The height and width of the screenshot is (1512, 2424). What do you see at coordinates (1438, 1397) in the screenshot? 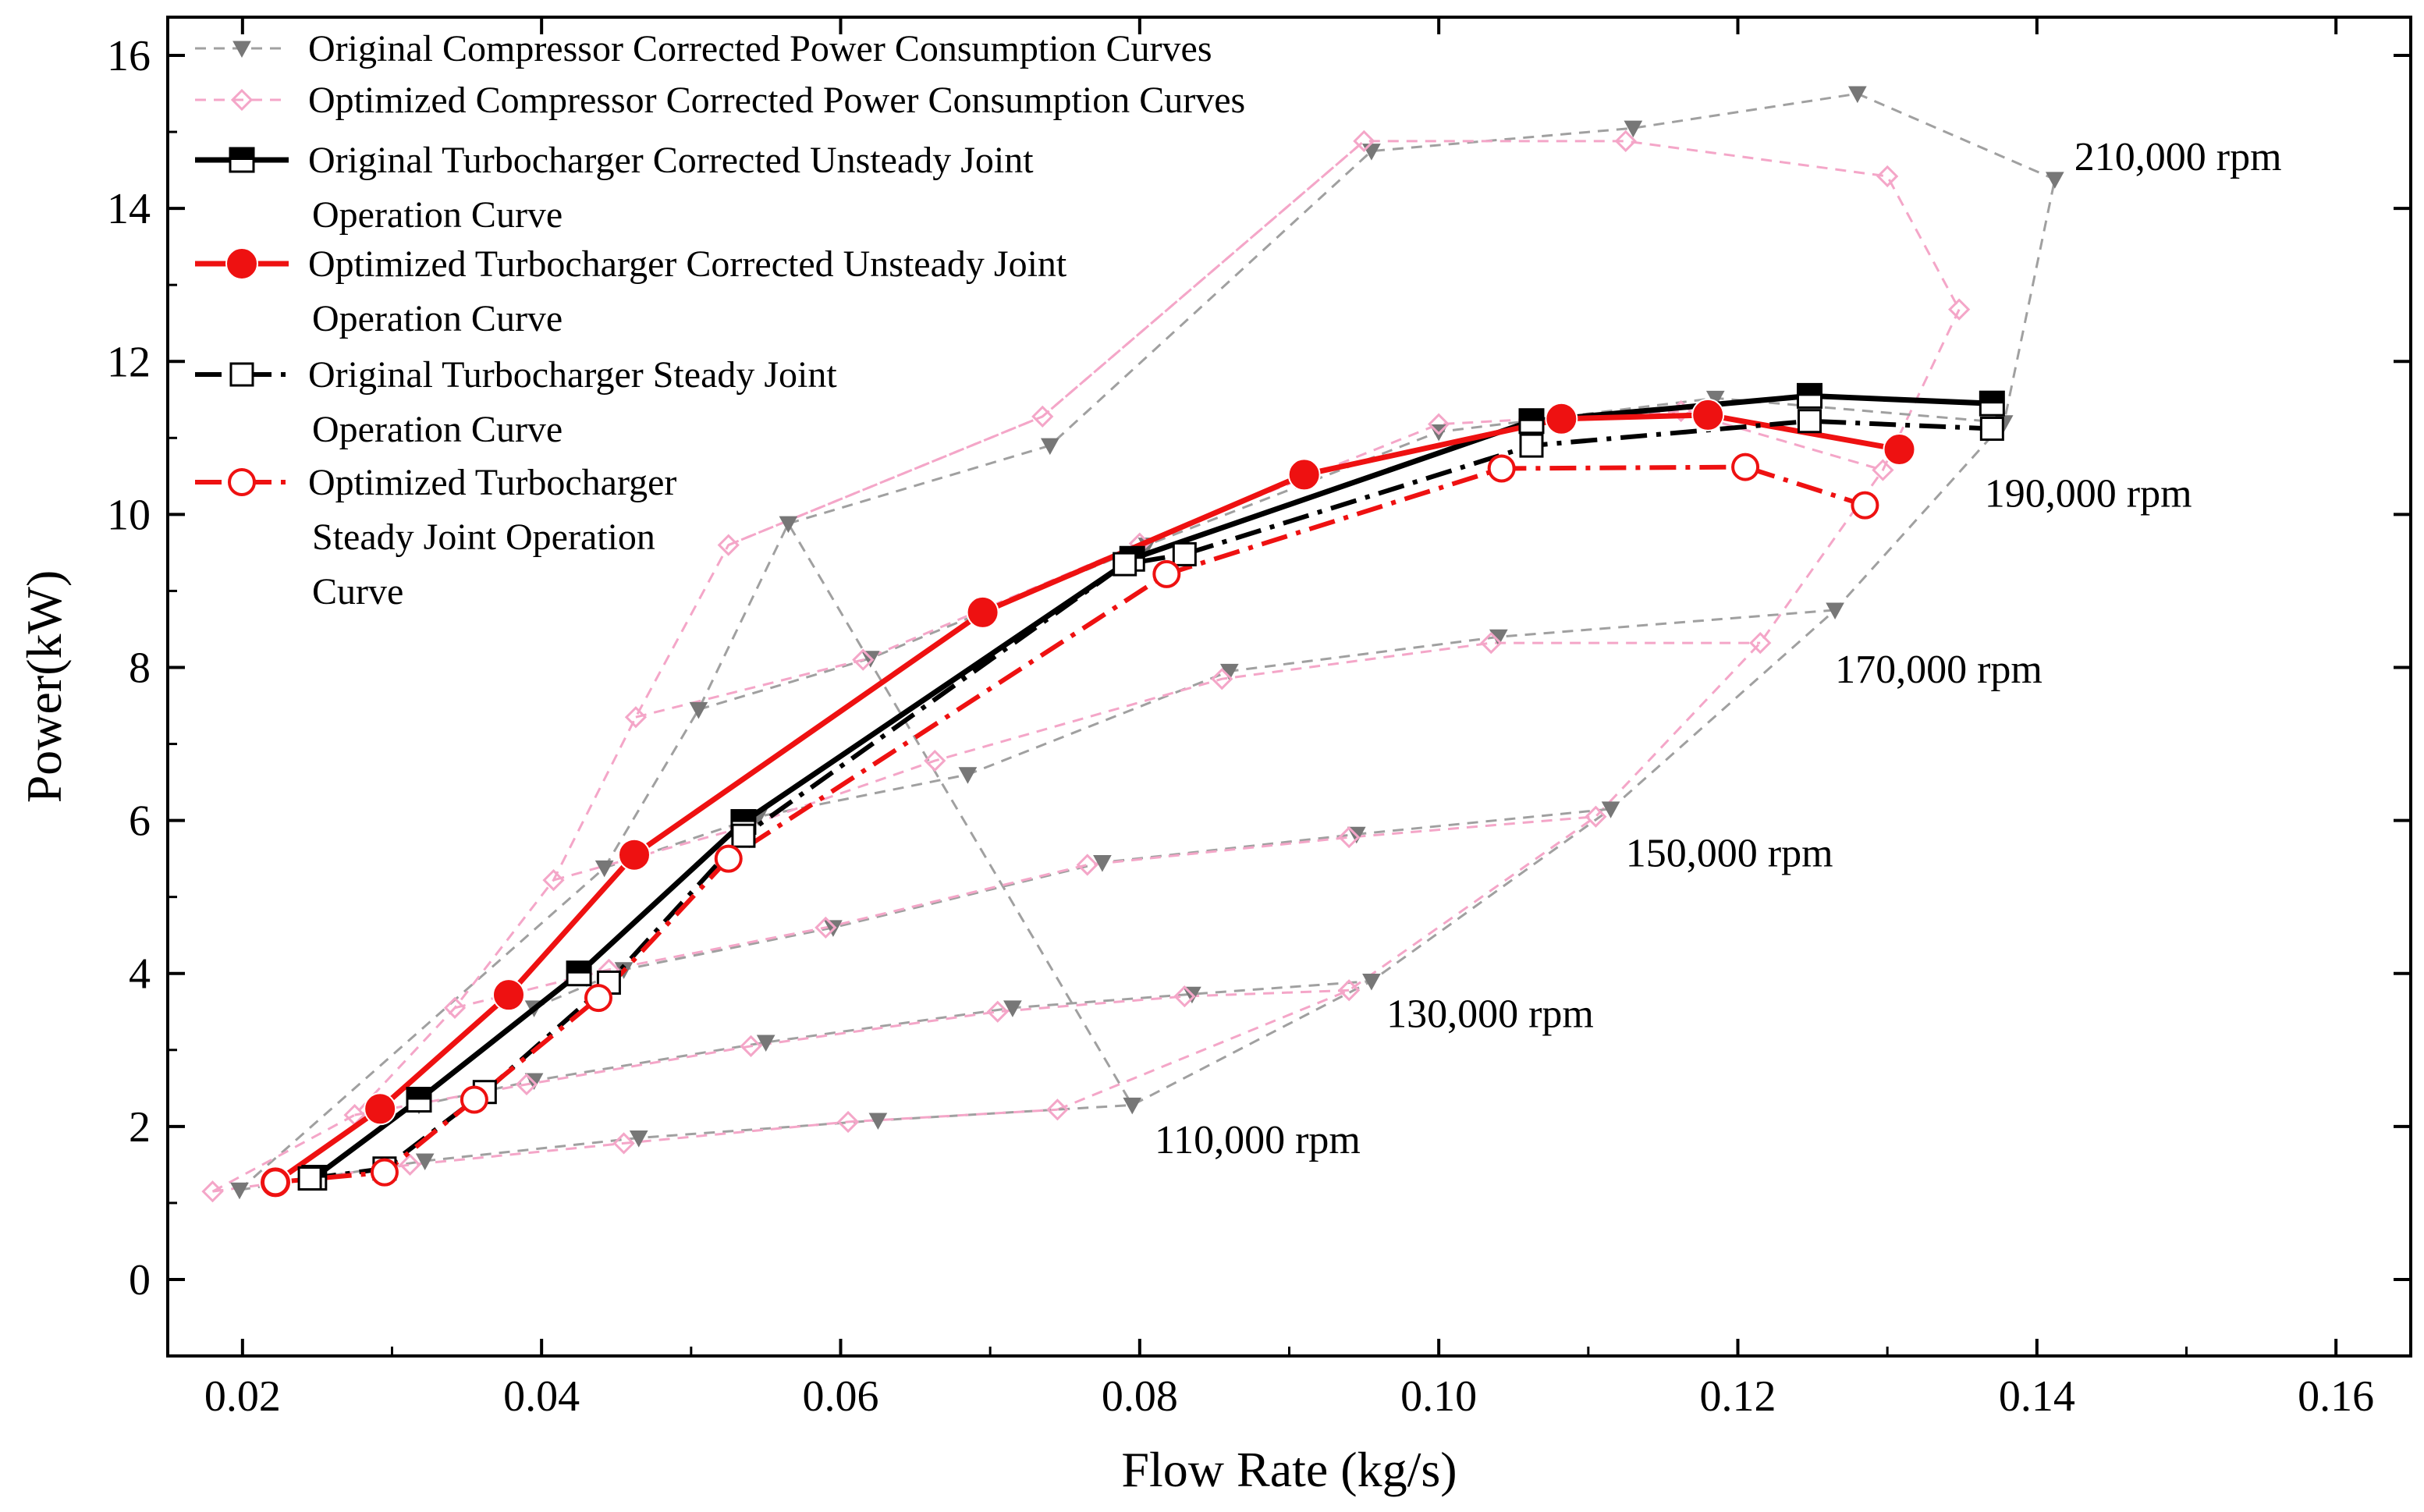
I see `x-tick-label-4: 0.10` at bounding box center [1438, 1397].